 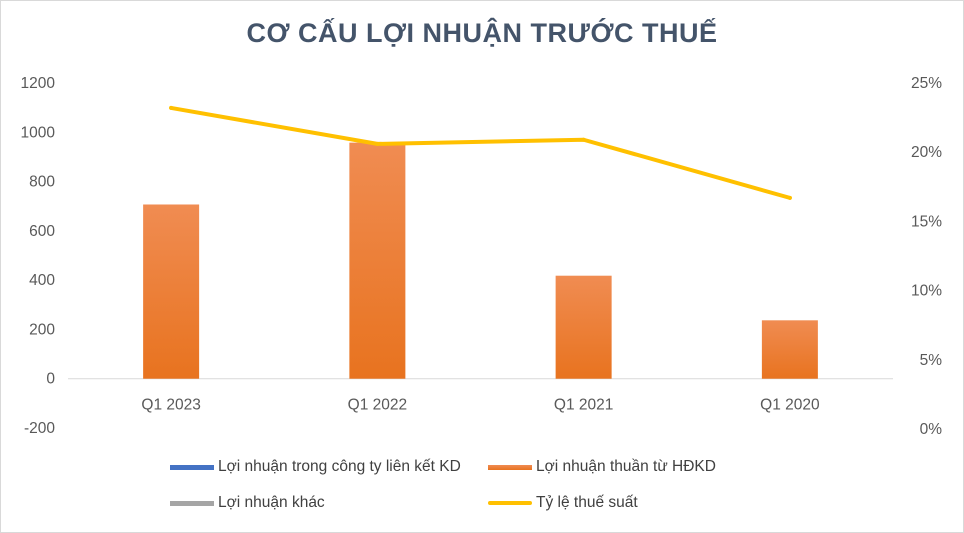 What do you see at coordinates (42, 329) in the screenshot?
I see `y-left-tick-label: 200` at bounding box center [42, 329].